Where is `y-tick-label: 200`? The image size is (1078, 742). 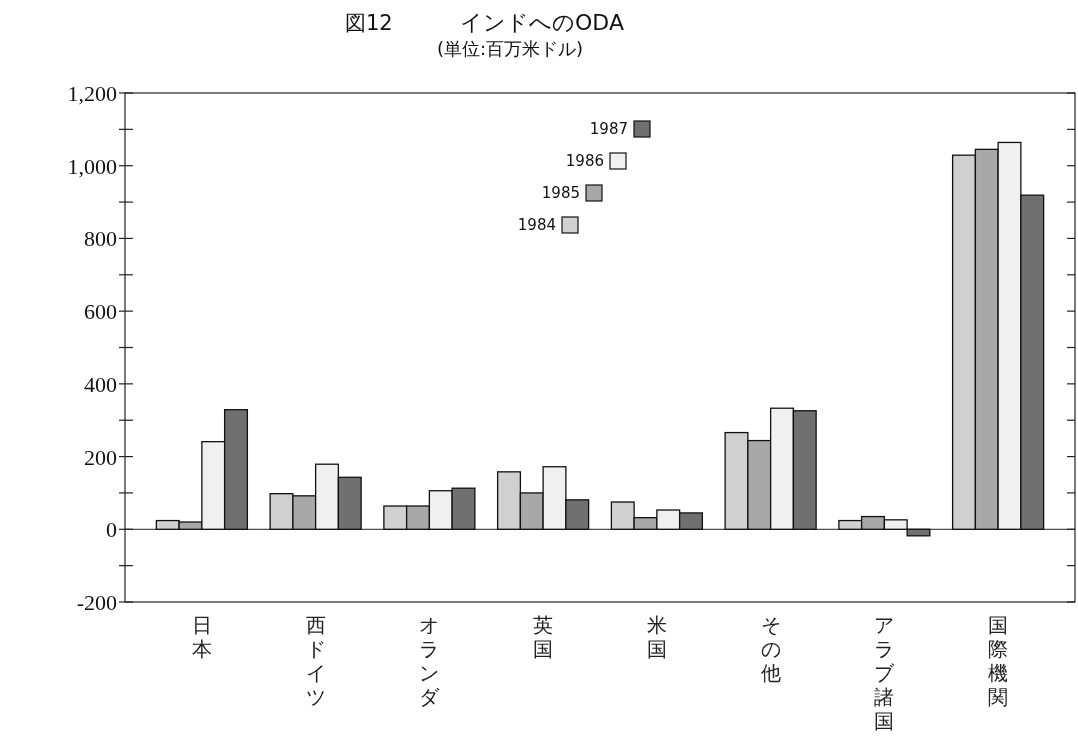 y-tick-label: 200 is located at coordinates (100, 457).